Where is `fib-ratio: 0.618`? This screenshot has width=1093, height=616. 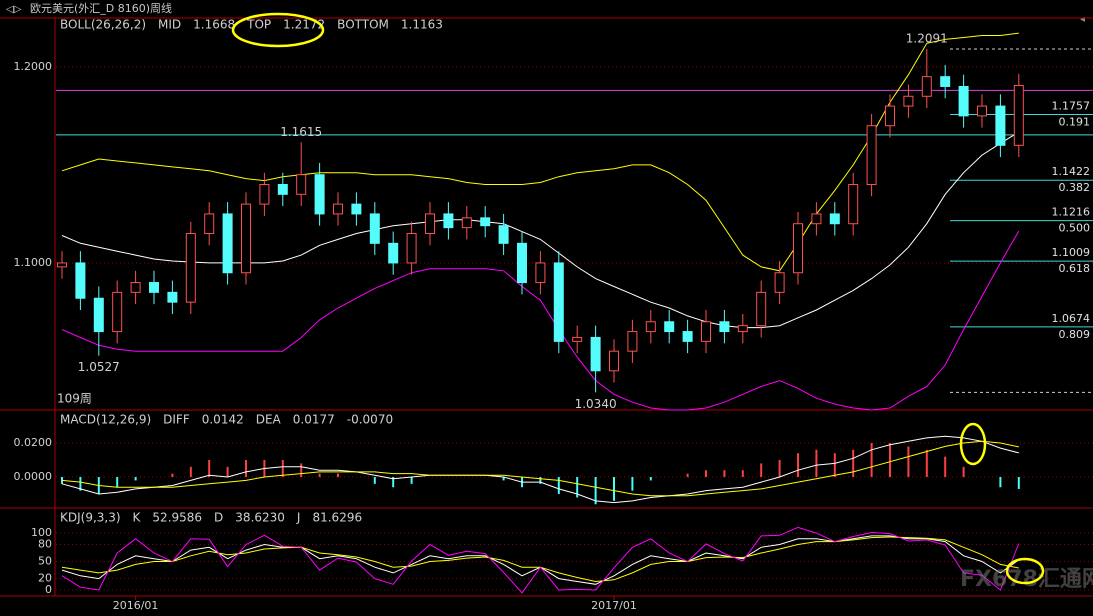
fib-ratio: 0.618 is located at coordinates (1075, 268).